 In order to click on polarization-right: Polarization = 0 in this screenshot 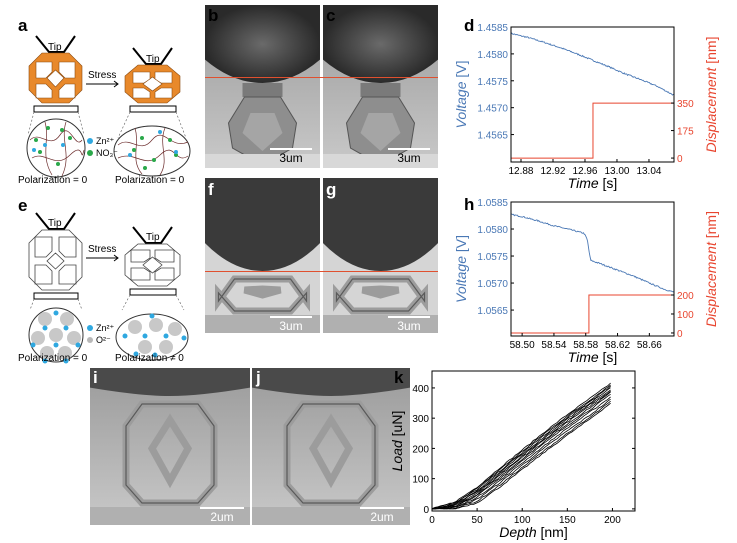, I will do `click(150, 180)`.